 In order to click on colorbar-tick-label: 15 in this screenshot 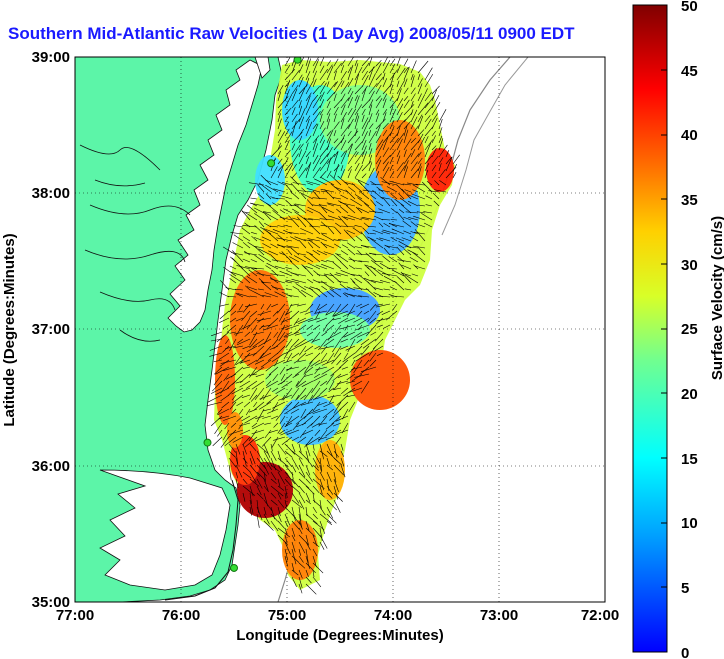, I will do `click(689, 459)`.